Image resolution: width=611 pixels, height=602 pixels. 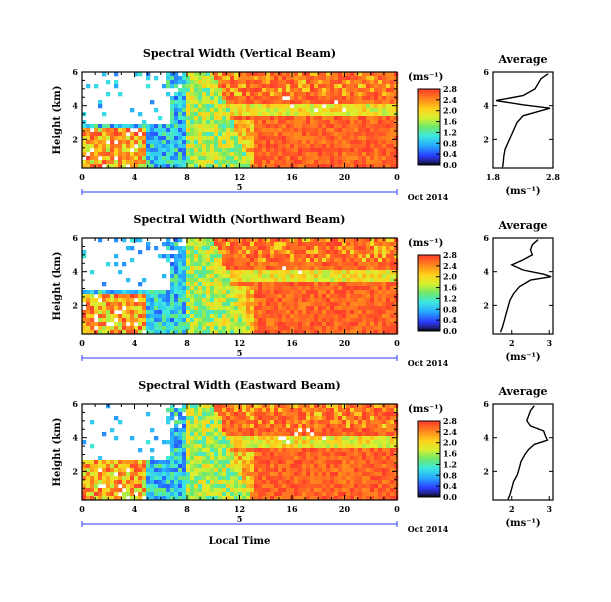 I want to click on panel-title: Spectral Width (Northward Beam), so click(x=240, y=219).